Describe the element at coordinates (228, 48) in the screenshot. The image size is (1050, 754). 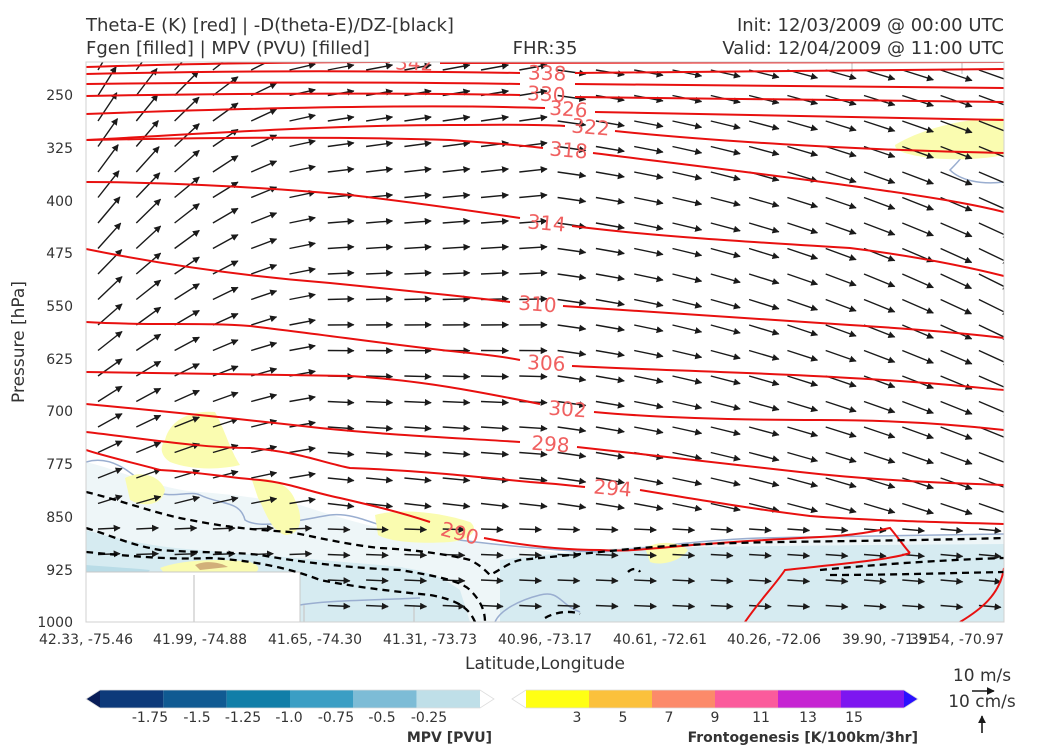
I see `title-left-line-2: Fgen [filled] | MPV (PVU) [filled]` at that location.